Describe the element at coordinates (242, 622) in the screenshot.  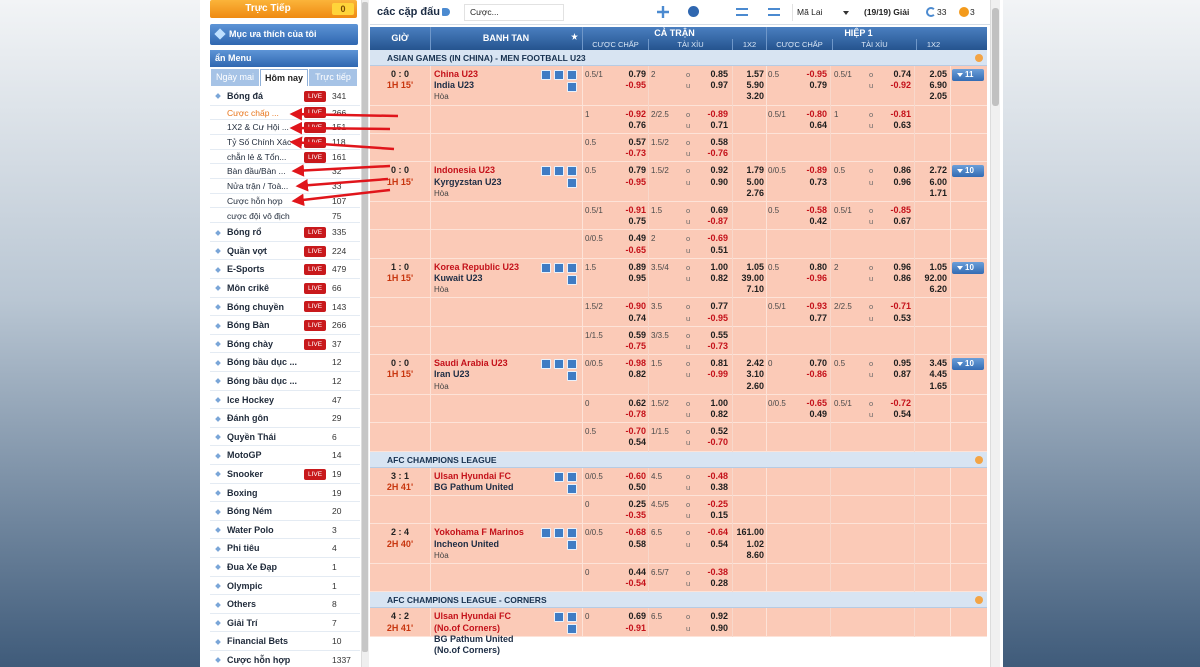
I see `menu-item: Giải Trí` at that location.